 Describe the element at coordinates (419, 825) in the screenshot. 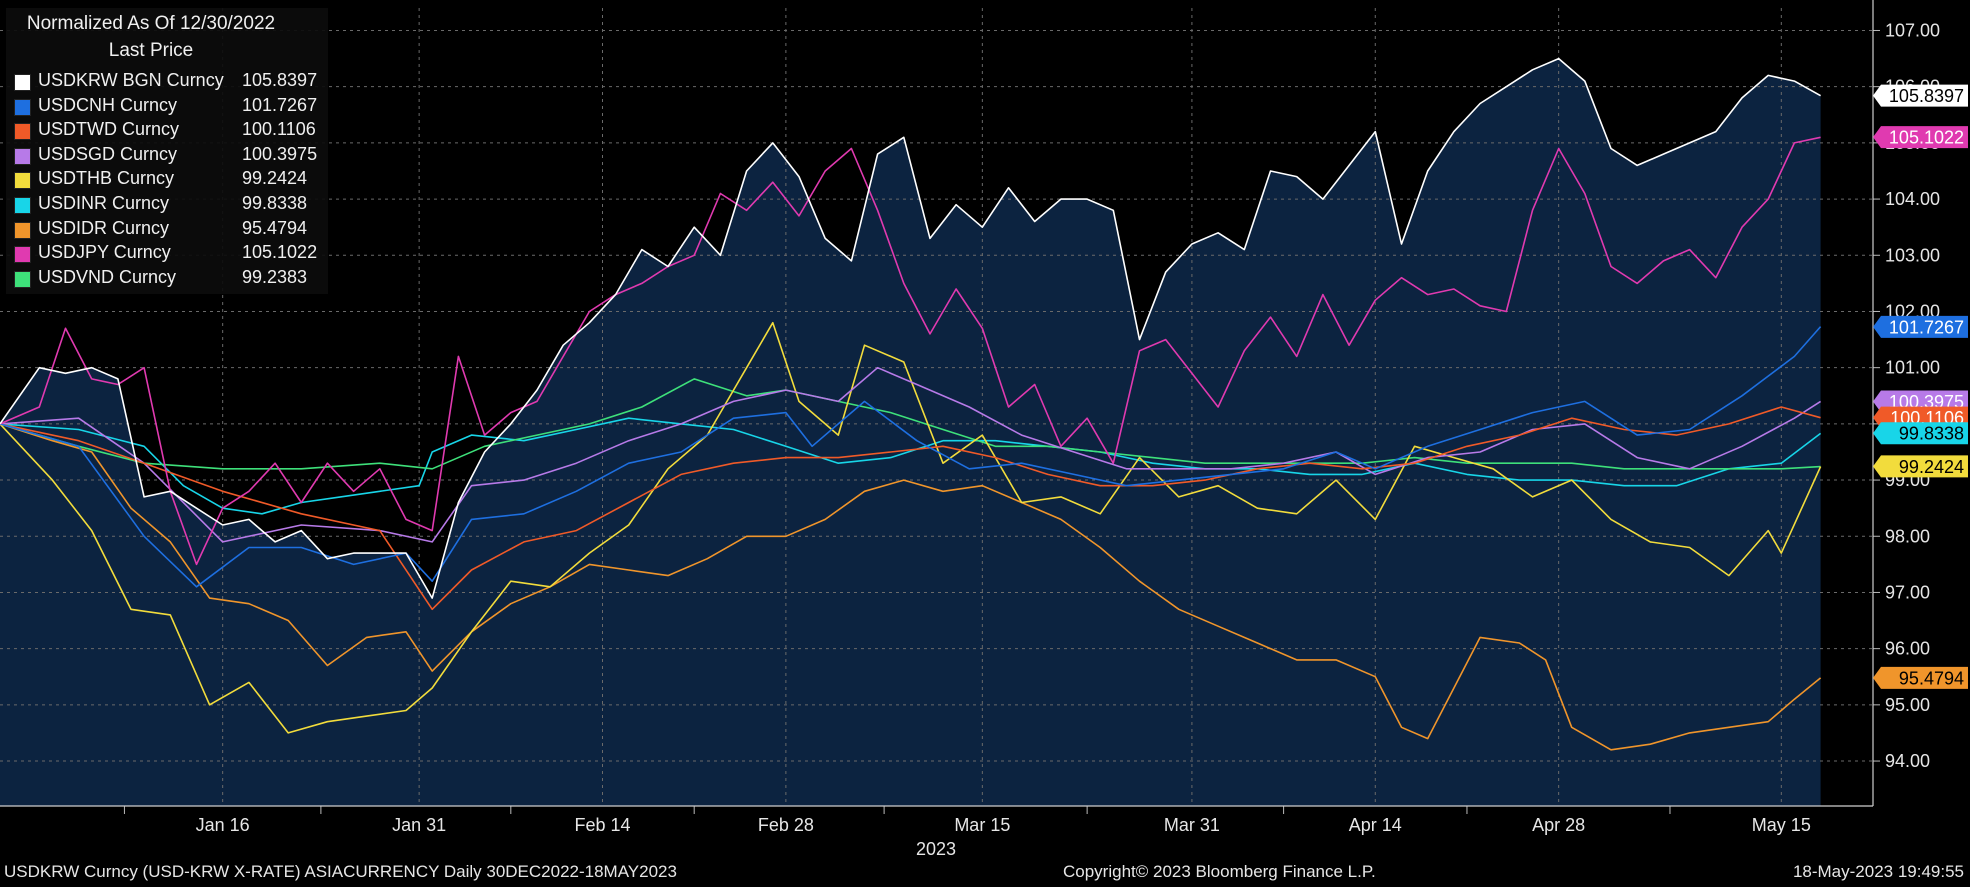

I see `x-tick-label: Jan 31` at that location.